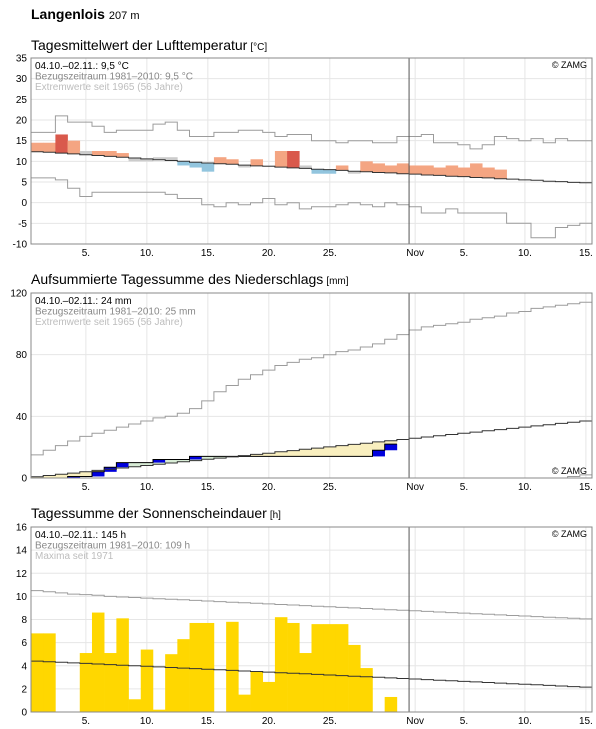 This screenshot has height=729, width=596. I want to click on copyright-label: © ZAMG, so click(569, 65).